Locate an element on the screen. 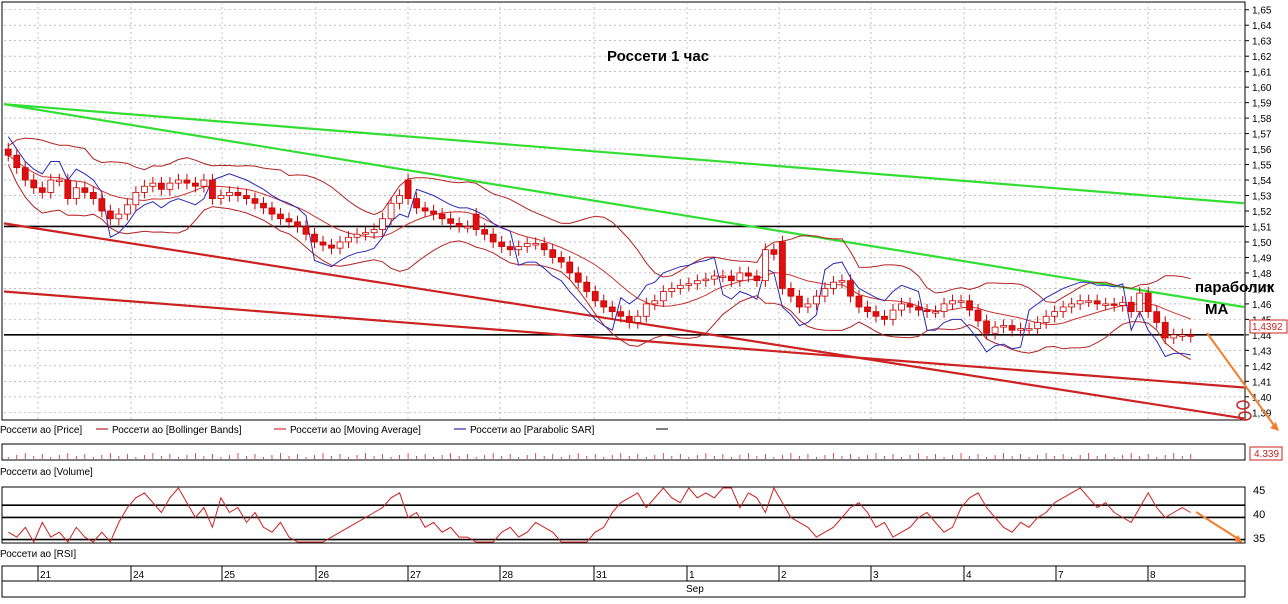 The width and height of the screenshot is (1288, 604). price-tick-label: 1,49 is located at coordinates (1262, 258).